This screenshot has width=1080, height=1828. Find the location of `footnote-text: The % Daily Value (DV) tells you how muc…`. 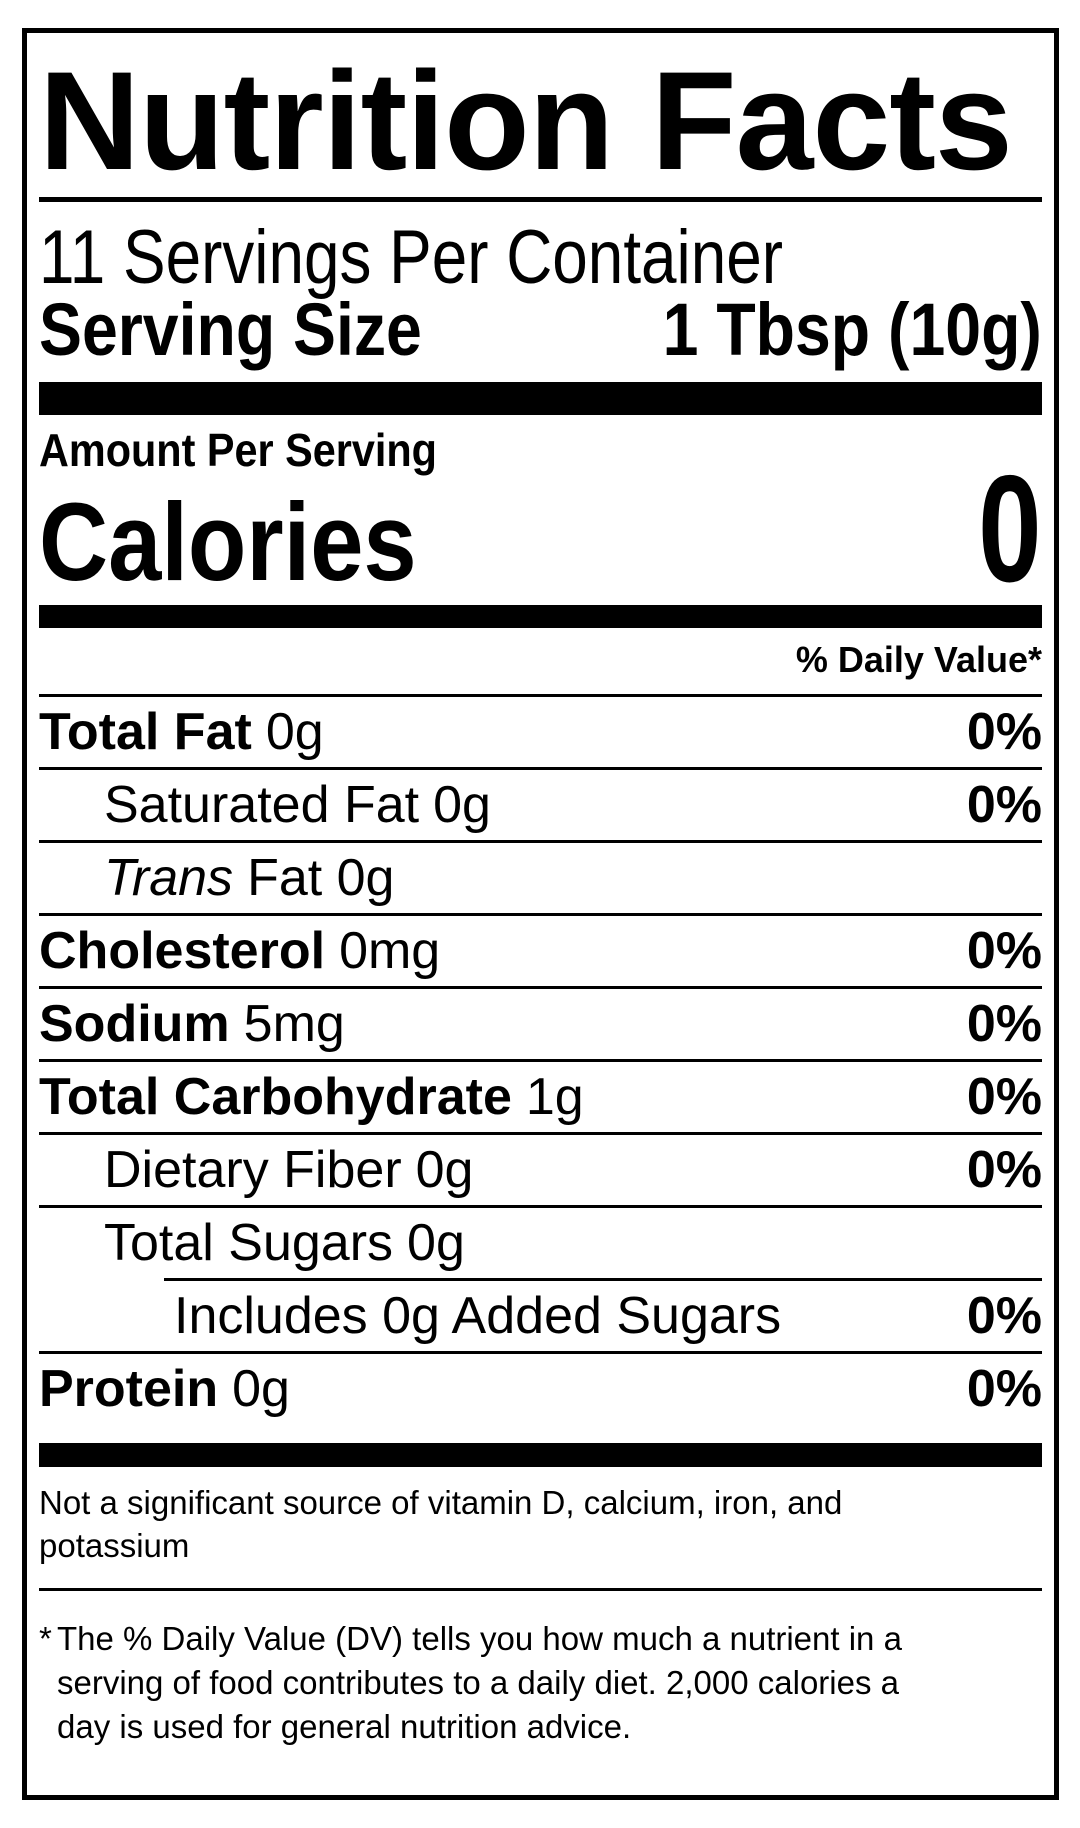

footnote-text: The % Daily Value (DV) tells you how muc… is located at coordinates (479, 1682).